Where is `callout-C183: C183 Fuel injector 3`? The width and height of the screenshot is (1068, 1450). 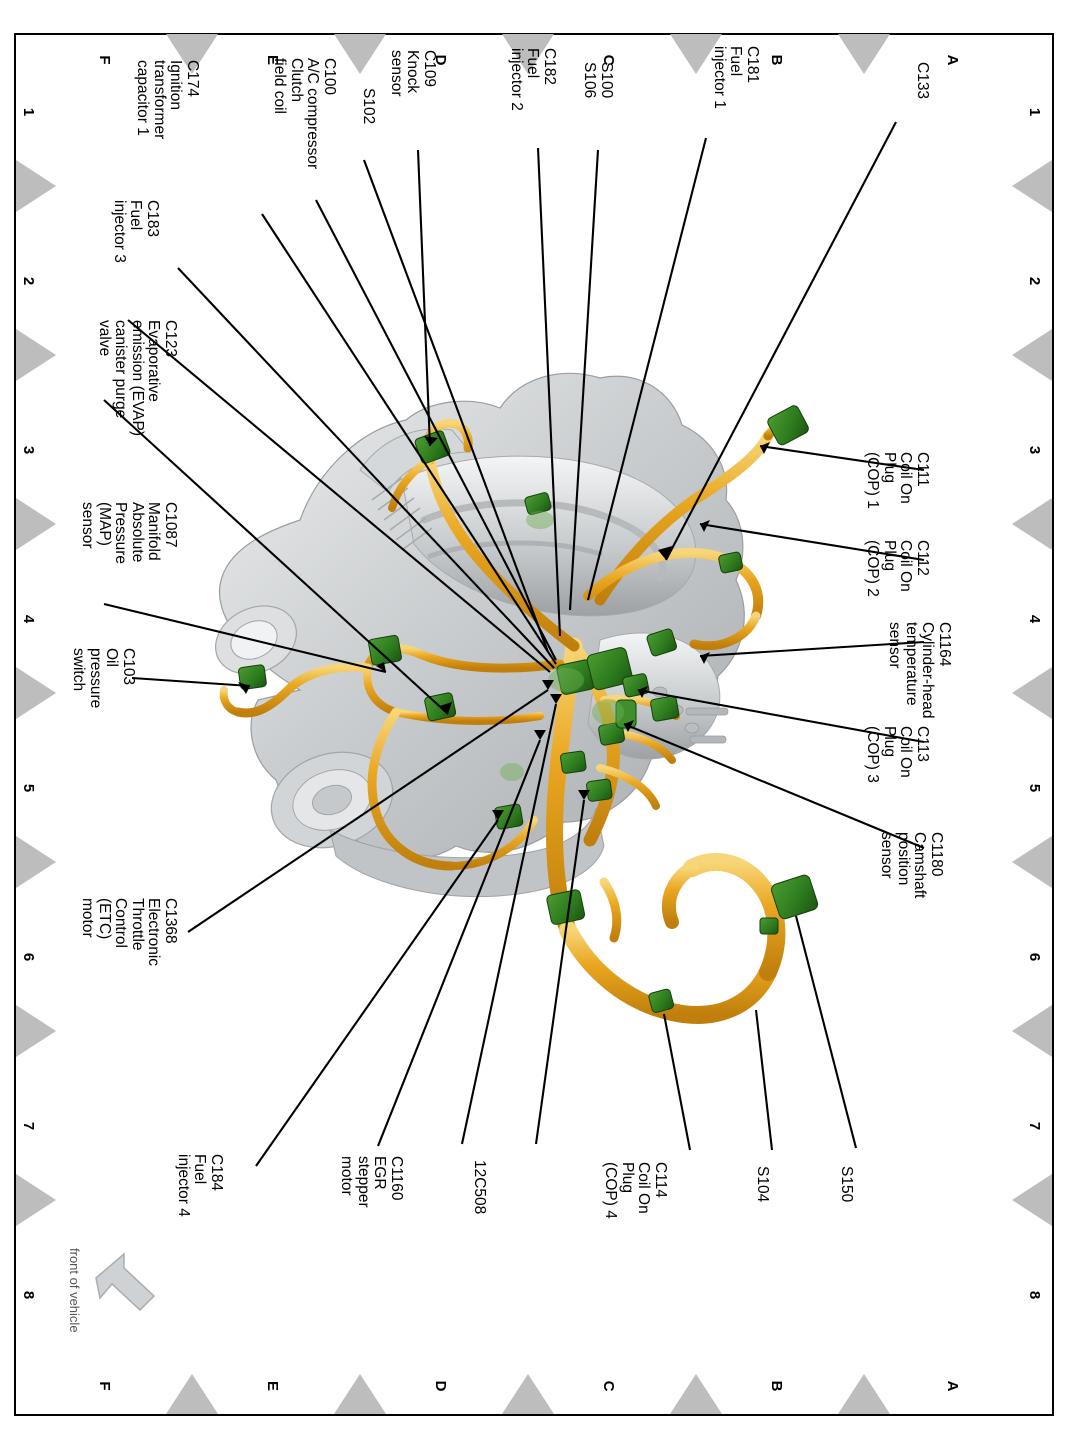 callout-C183: C183 Fuel injector 3 is located at coordinates (136, 231).